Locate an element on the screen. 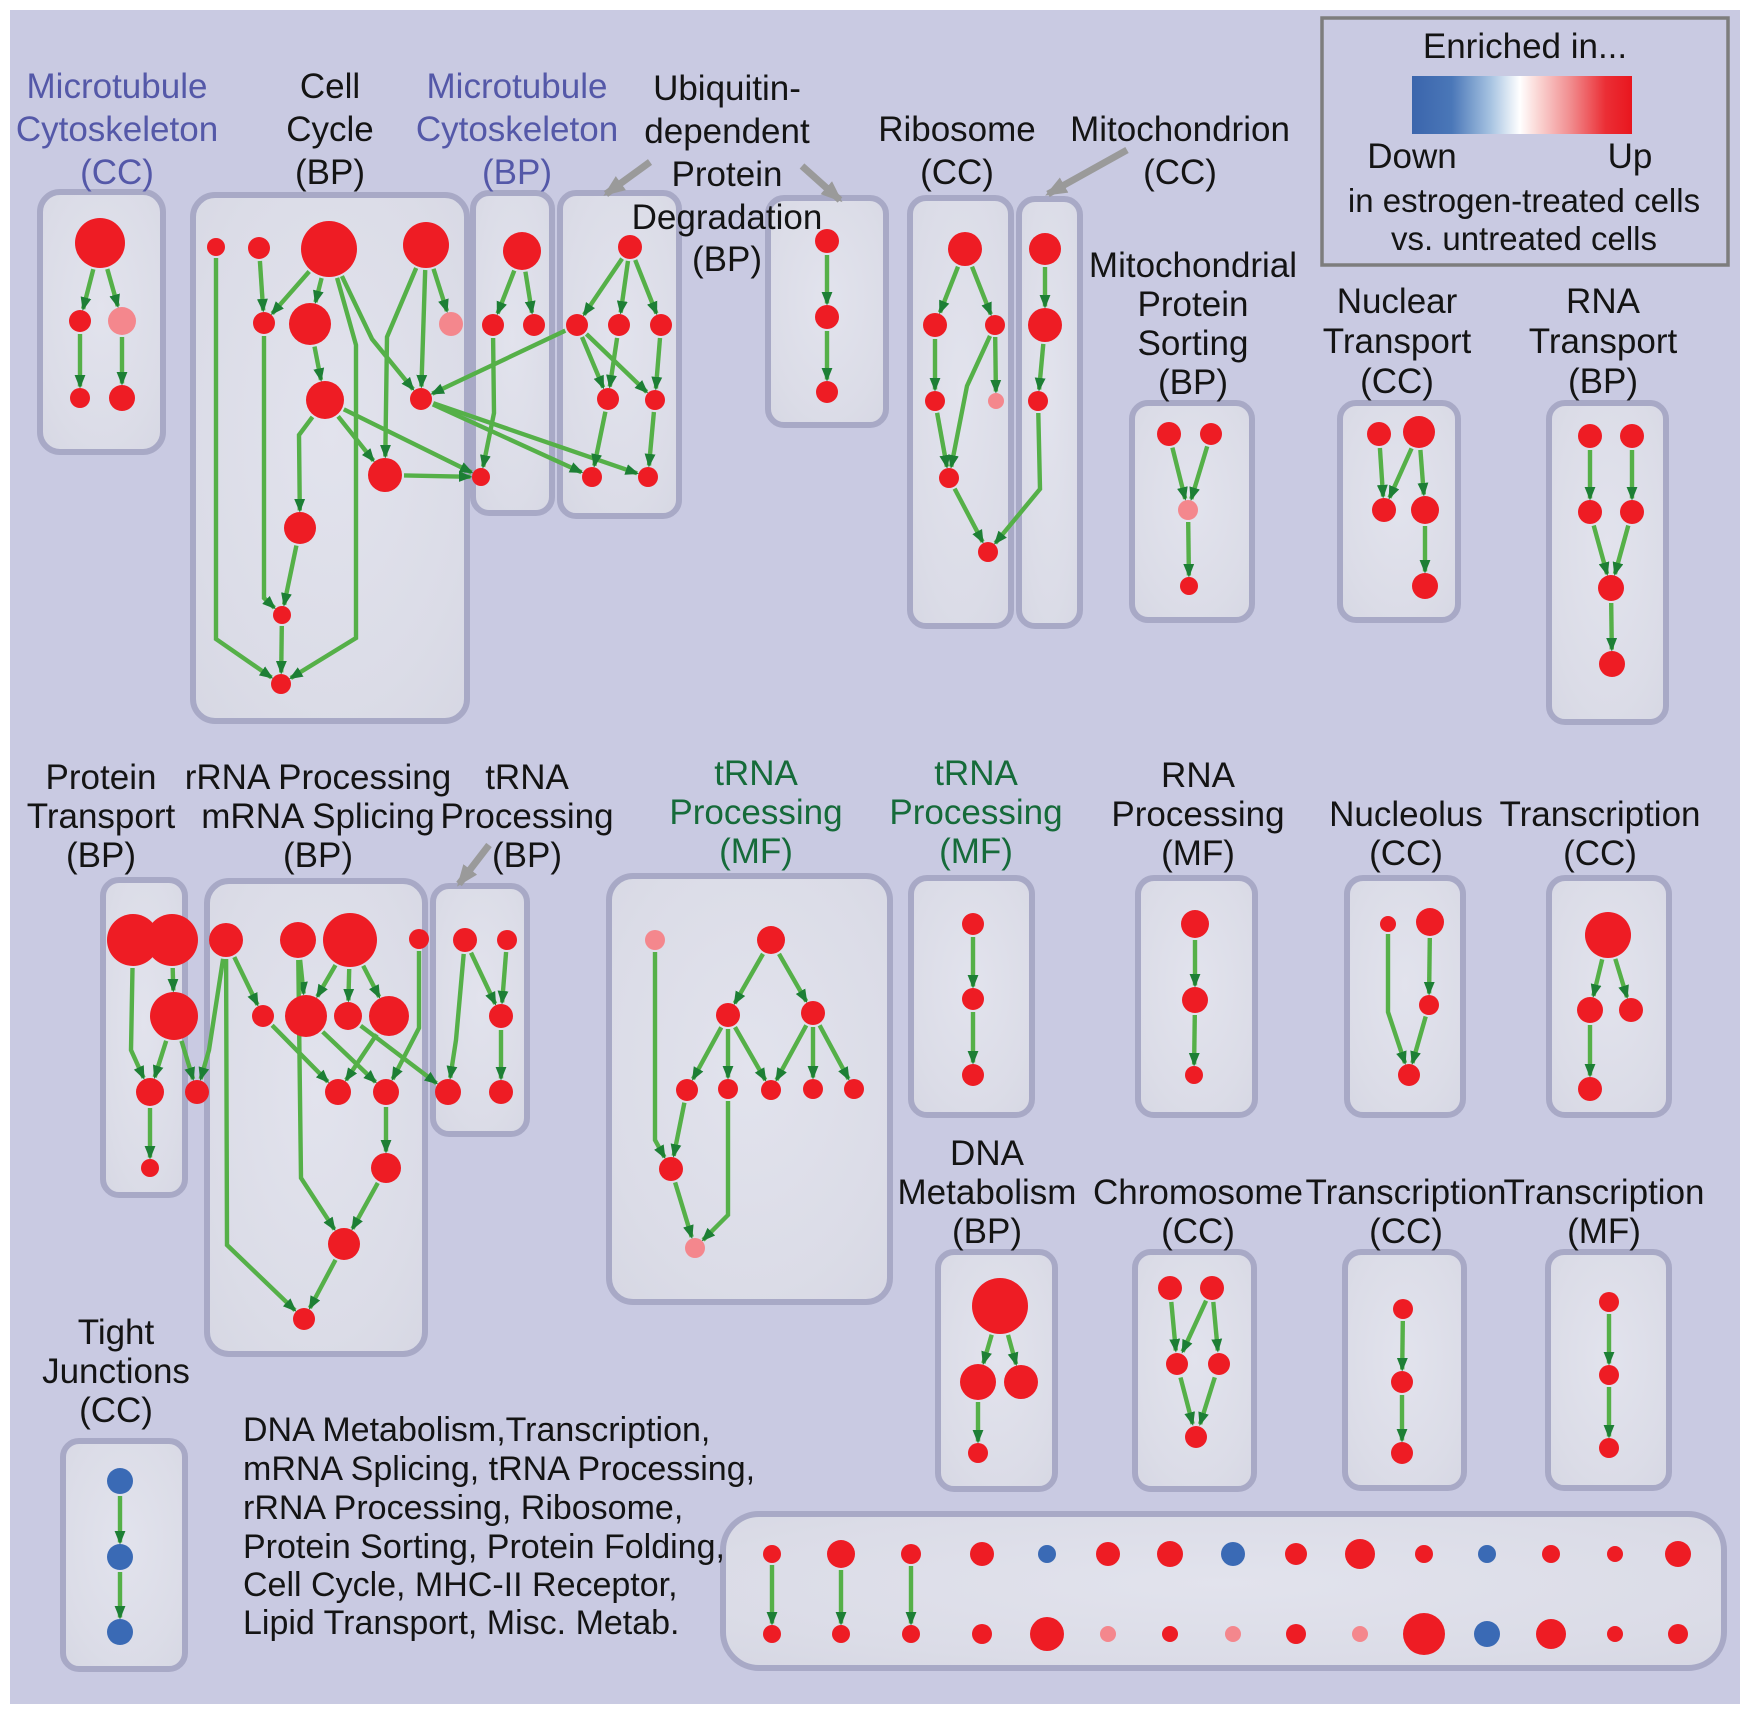  svg-text: DNA Metabolism,Transcription, is located at coordinates (476, 1430).